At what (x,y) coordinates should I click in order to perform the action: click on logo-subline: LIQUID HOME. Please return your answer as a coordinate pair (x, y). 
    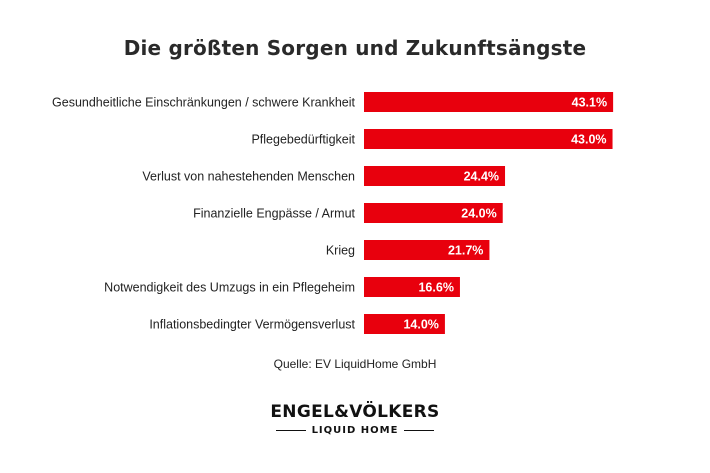
    Looking at the image, I should click on (355, 430).